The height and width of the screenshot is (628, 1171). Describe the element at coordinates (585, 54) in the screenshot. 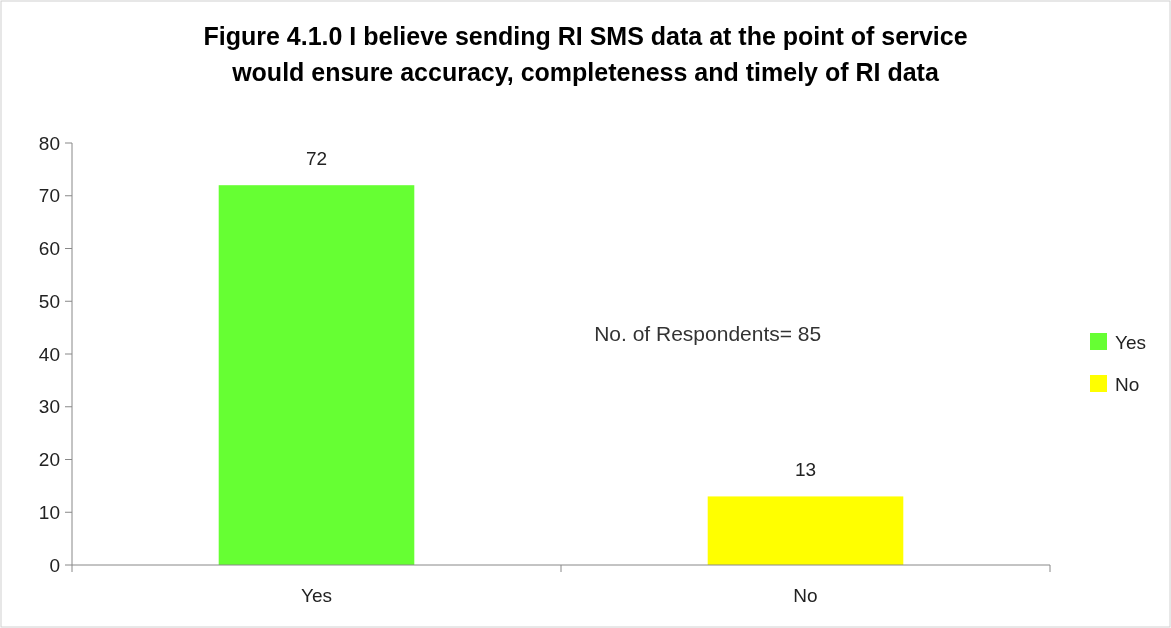

I see `chart-title: Figure 4.1.0 I believe sending RI SMS data at the point of service would ensure accuracy, completeness and timely of RI data` at that location.